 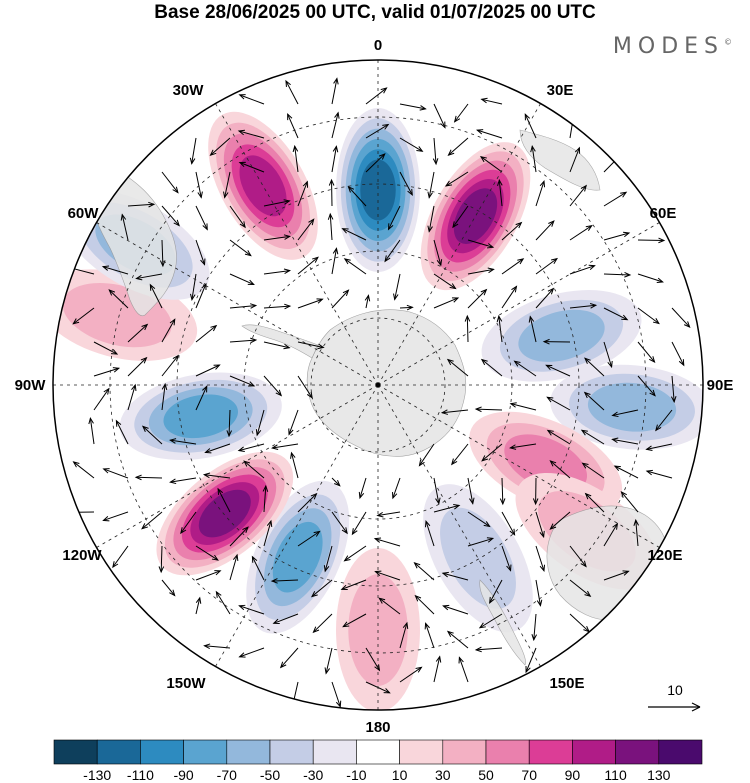 What do you see at coordinates (696, 707) in the screenshot?
I see `reference-arrow-head` at bounding box center [696, 707].